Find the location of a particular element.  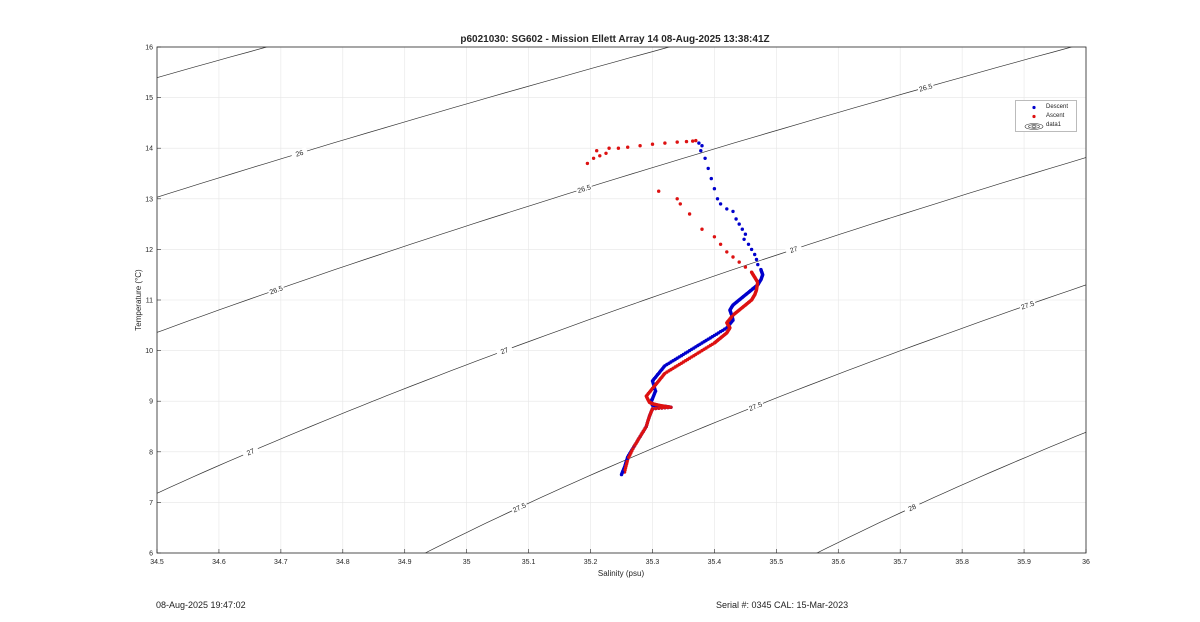

y-tick-label: 14 is located at coordinates (149, 149).